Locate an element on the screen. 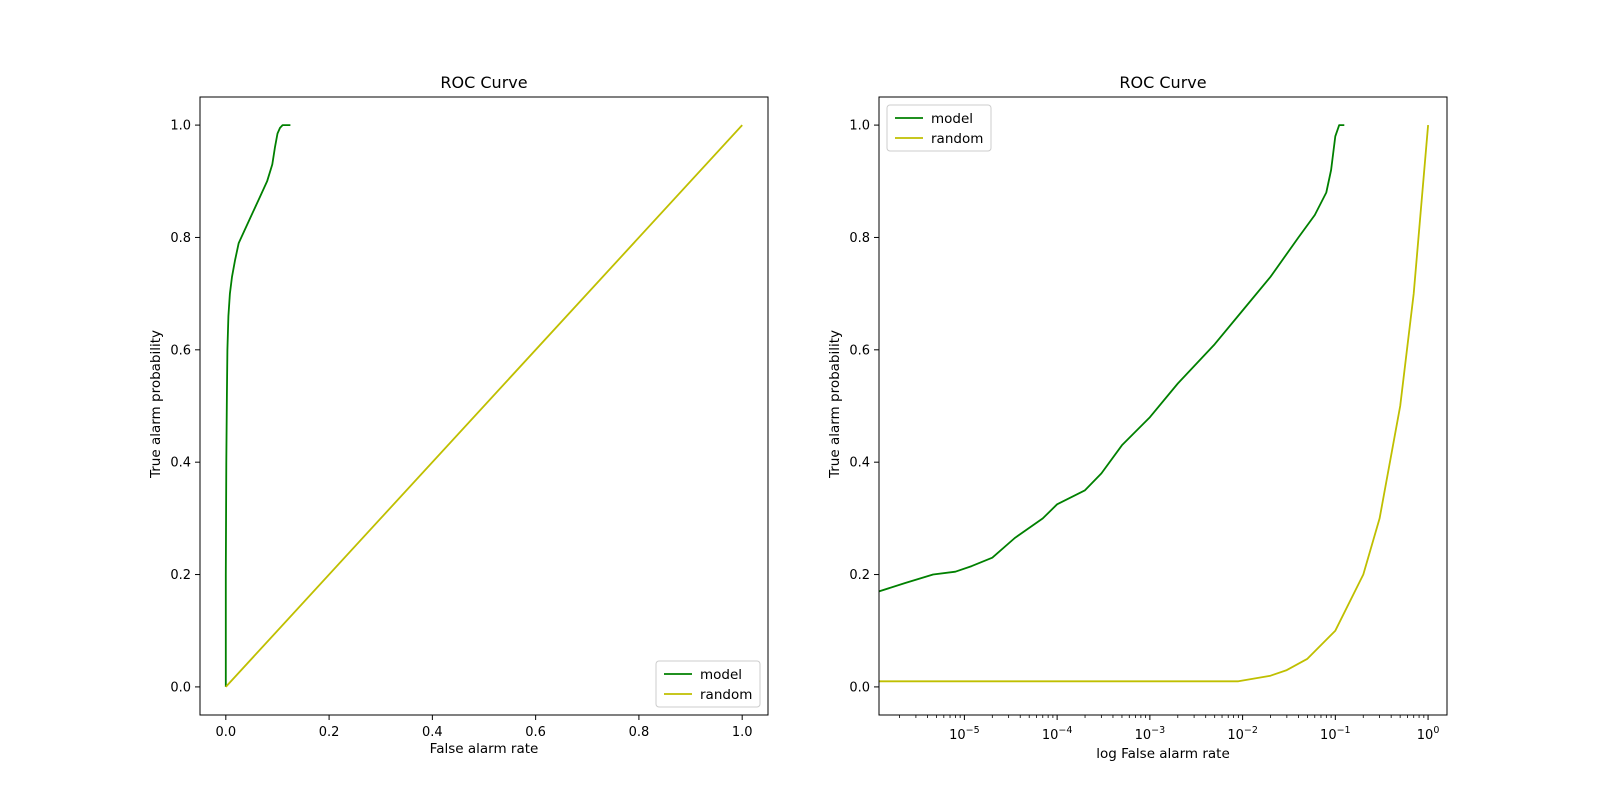 Image resolution: width=1600 pixels, height=800 pixels. x-tick-label: 0.0 is located at coordinates (225, 732).